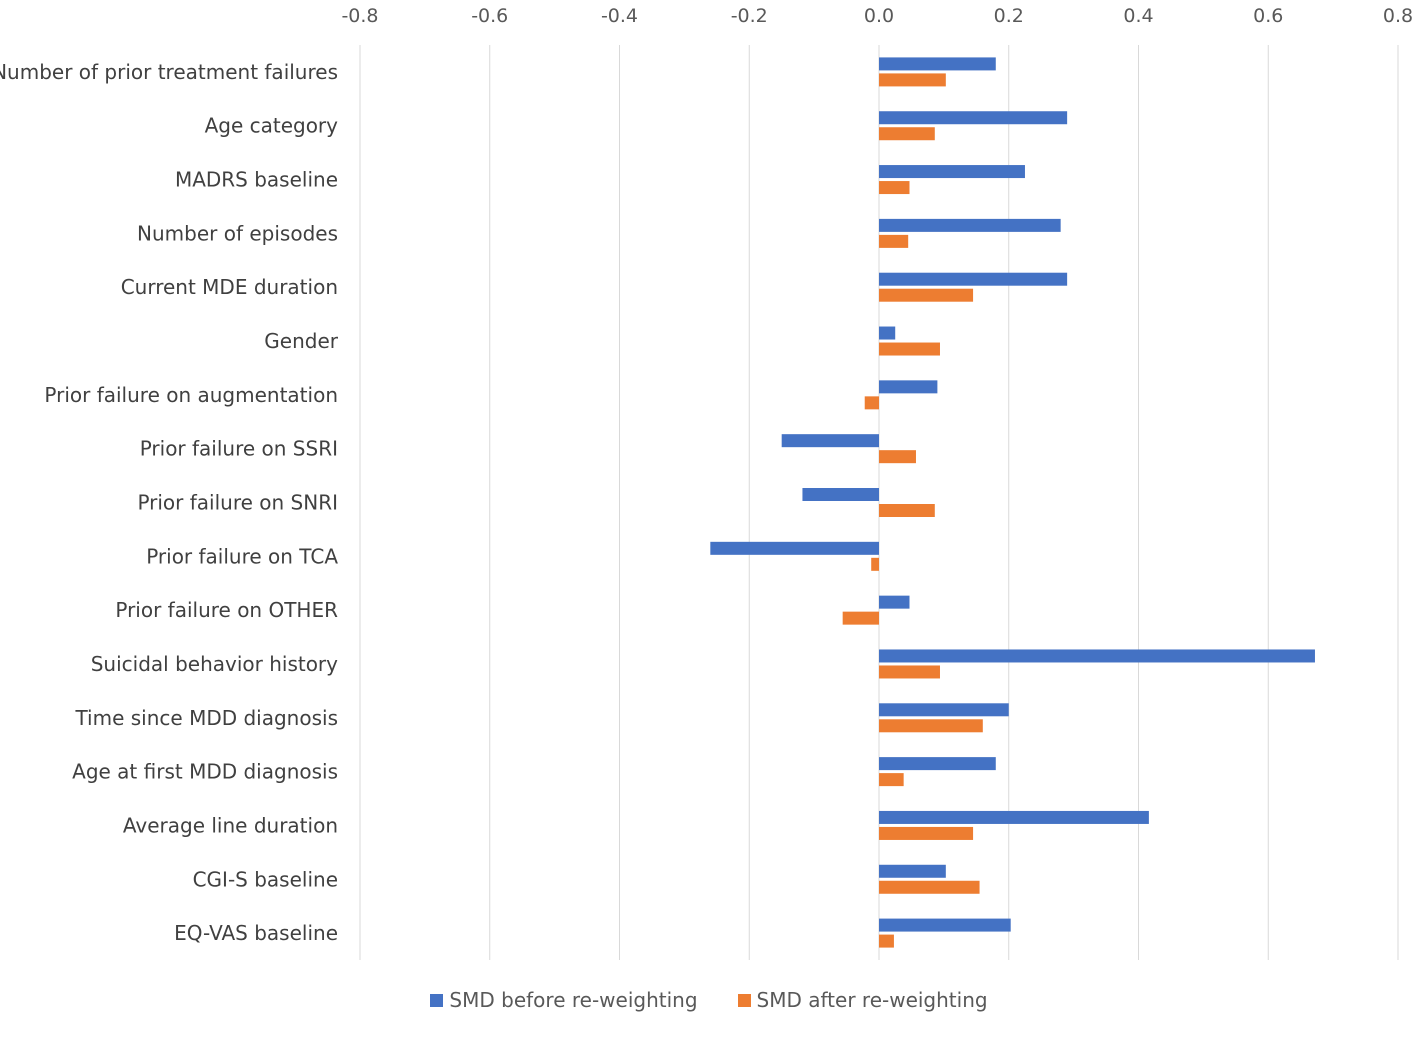 This screenshot has height=1038, width=1418. I want to click on legend-label-after: SMD after re-weighting, so click(872, 1000).